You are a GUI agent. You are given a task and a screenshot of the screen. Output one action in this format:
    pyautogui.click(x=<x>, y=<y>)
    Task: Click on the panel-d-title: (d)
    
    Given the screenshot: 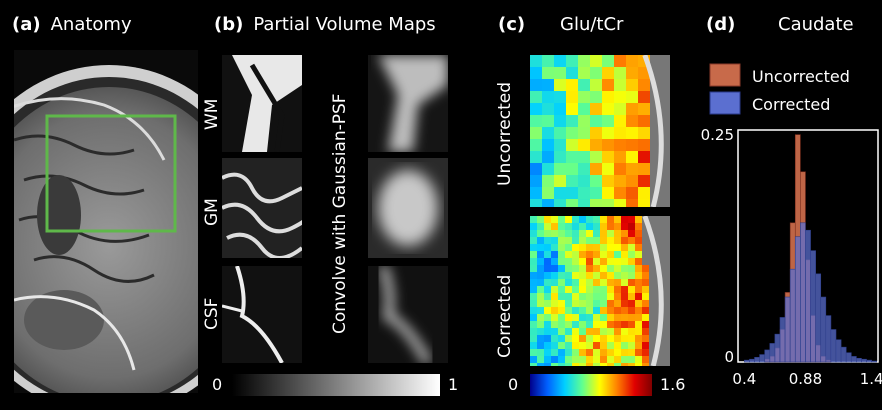 What is the action you would take?
    pyautogui.click(x=725, y=25)
    